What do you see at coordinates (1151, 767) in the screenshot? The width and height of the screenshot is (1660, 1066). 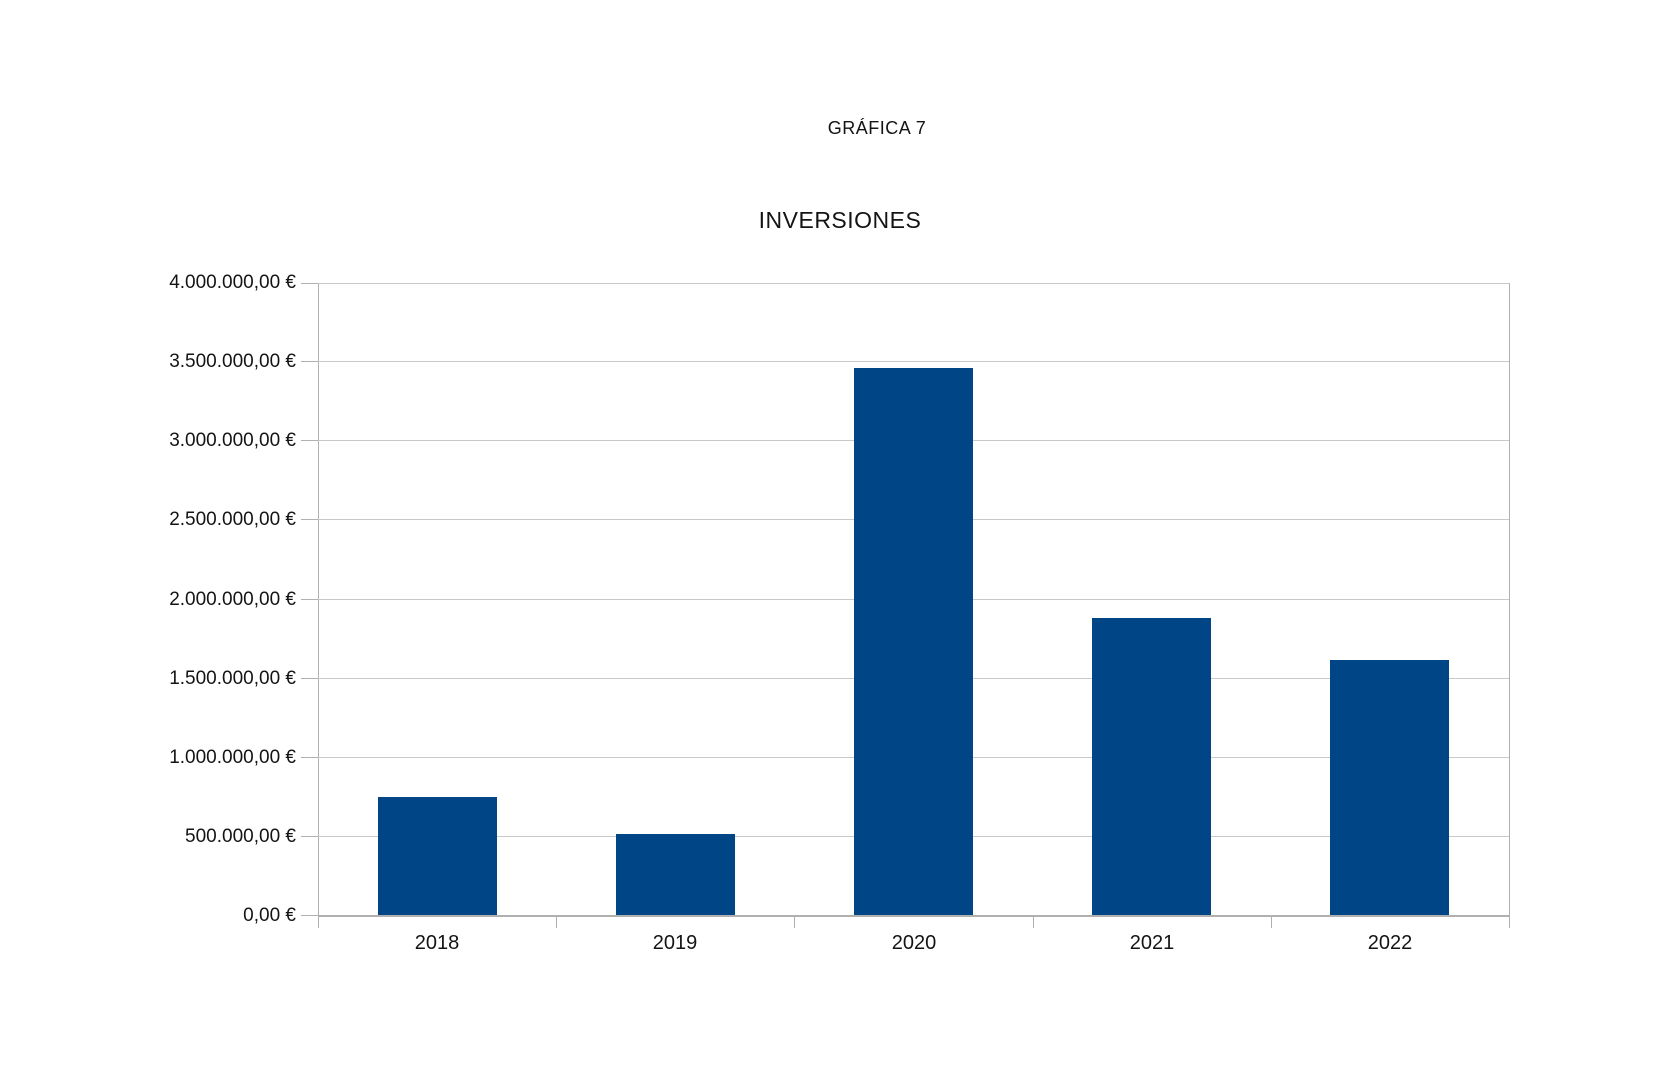 I see `bar-2021` at bounding box center [1151, 767].